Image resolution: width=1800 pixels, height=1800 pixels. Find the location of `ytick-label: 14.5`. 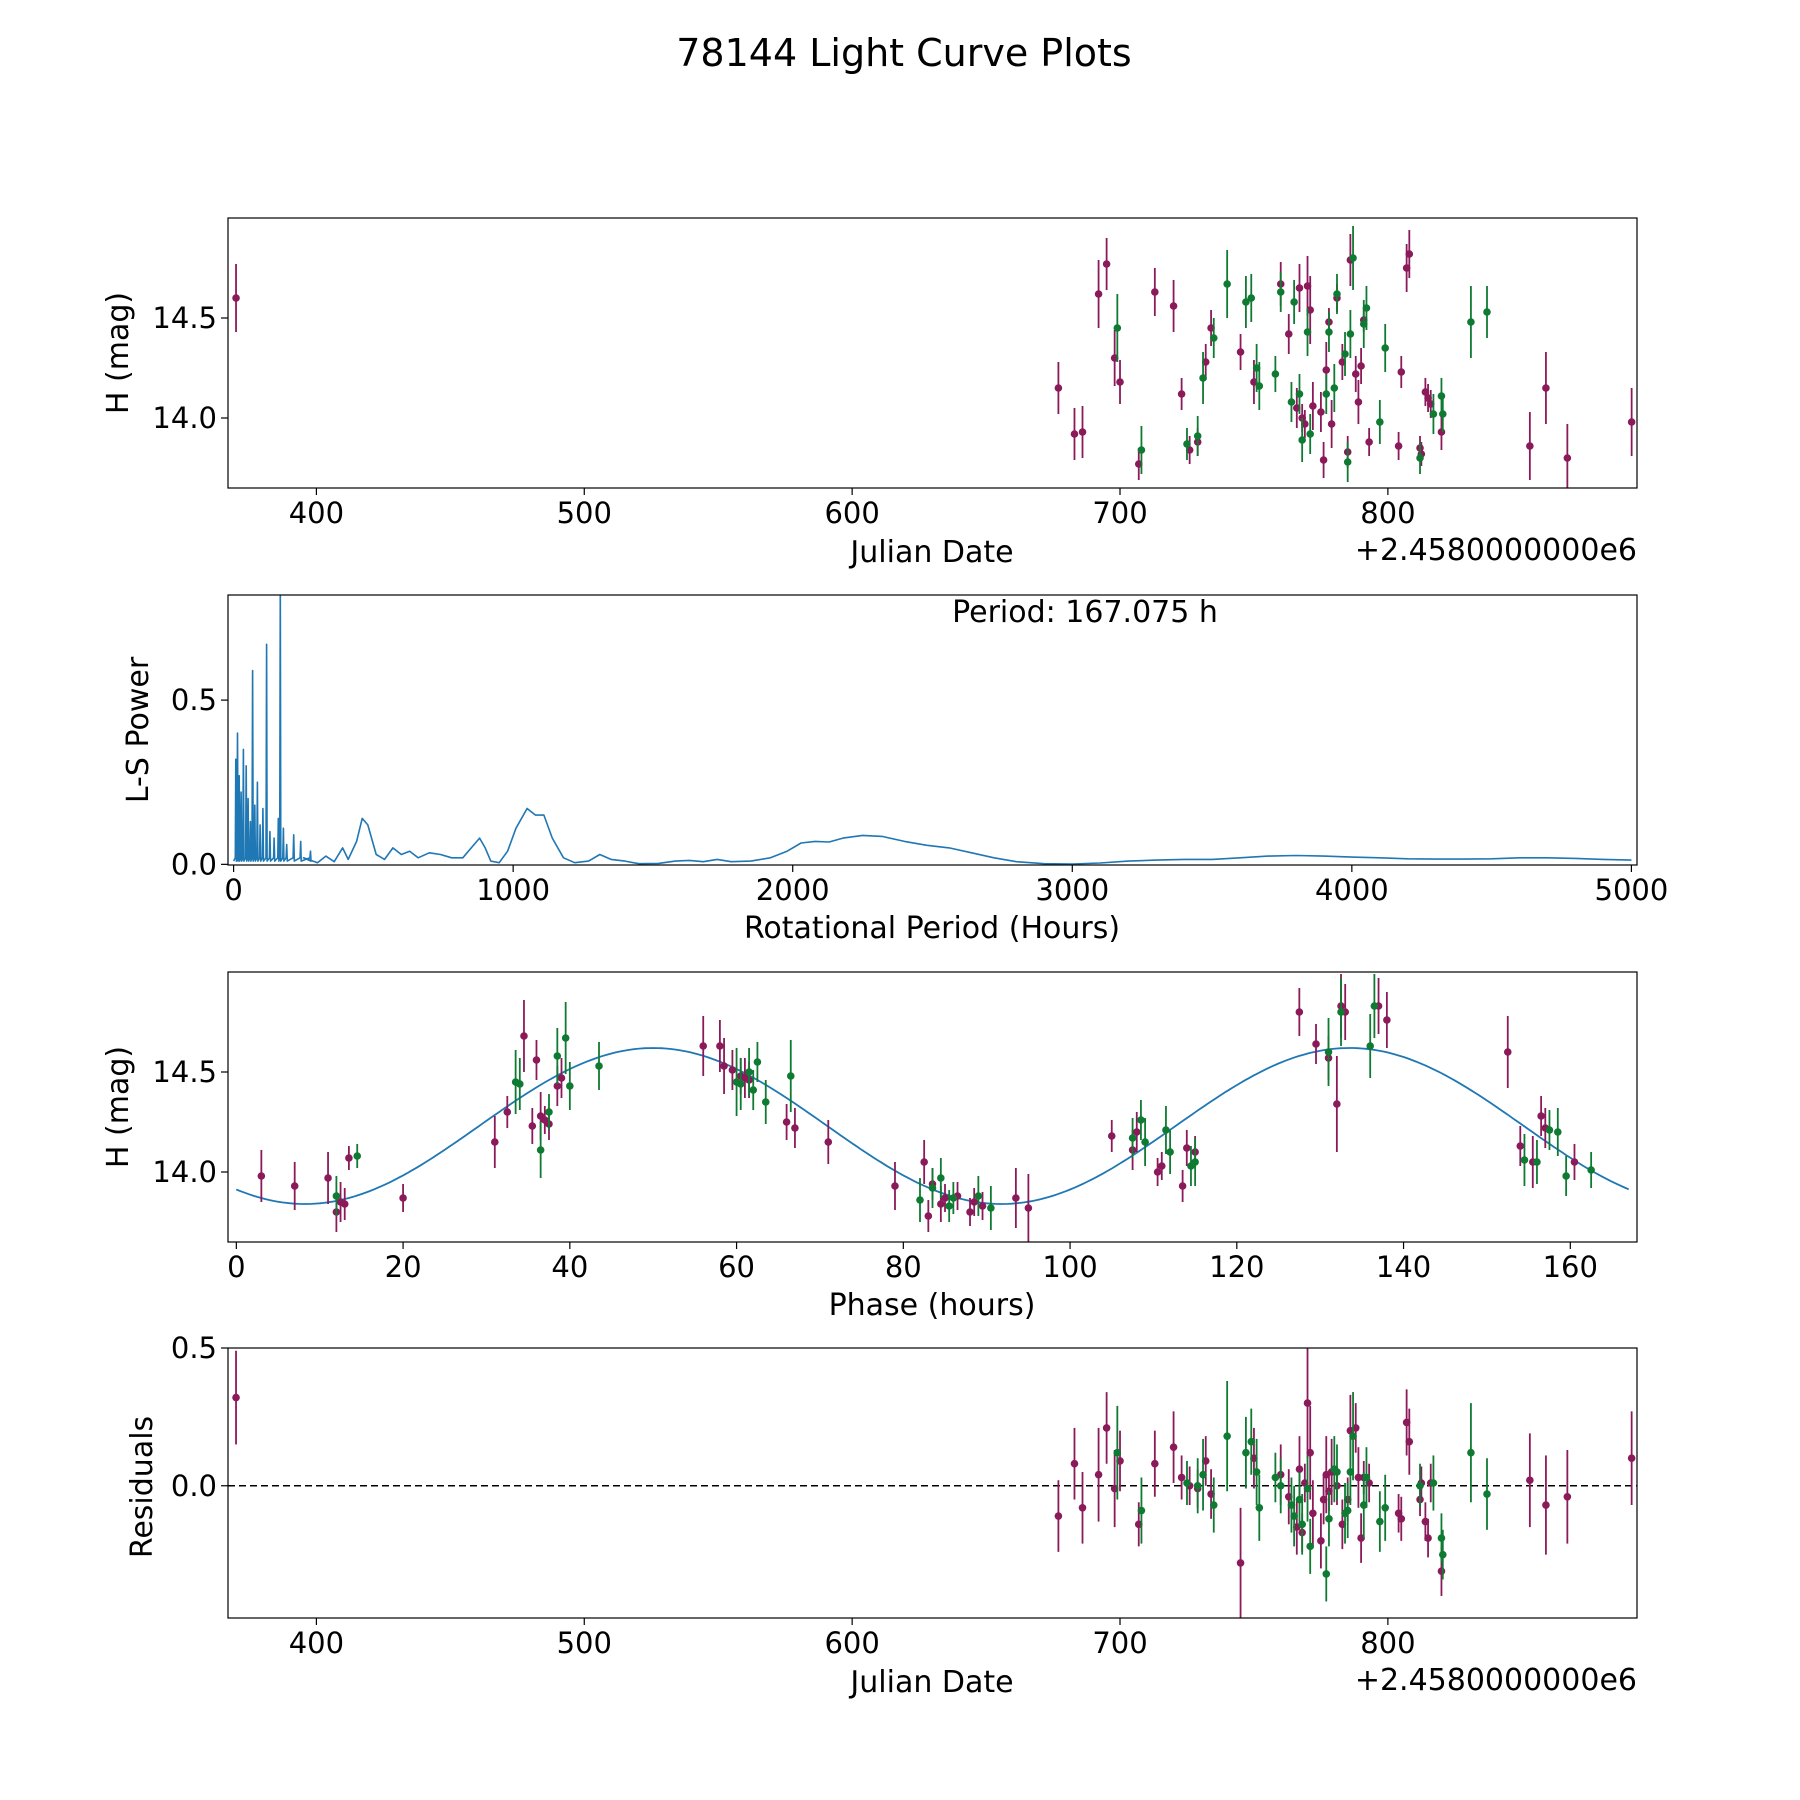

ytick-label: 14.5 is located at coordinates (184, 1072).